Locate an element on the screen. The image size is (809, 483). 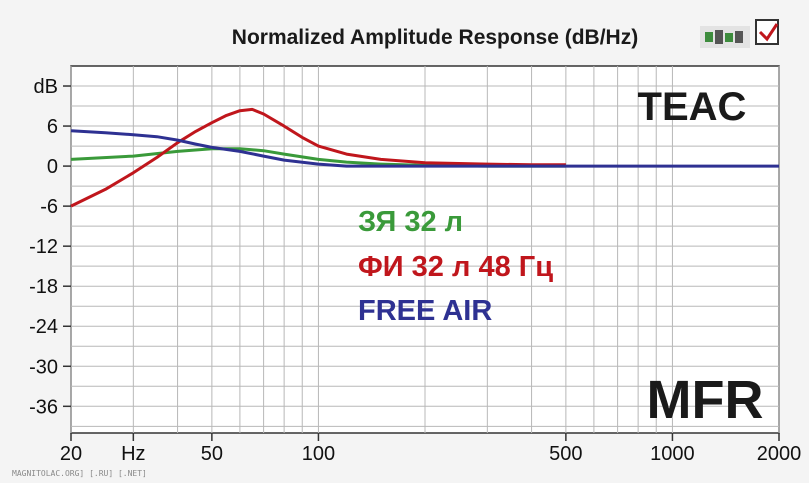
y-tick-label: -6 is located at coordinates (49, 207).